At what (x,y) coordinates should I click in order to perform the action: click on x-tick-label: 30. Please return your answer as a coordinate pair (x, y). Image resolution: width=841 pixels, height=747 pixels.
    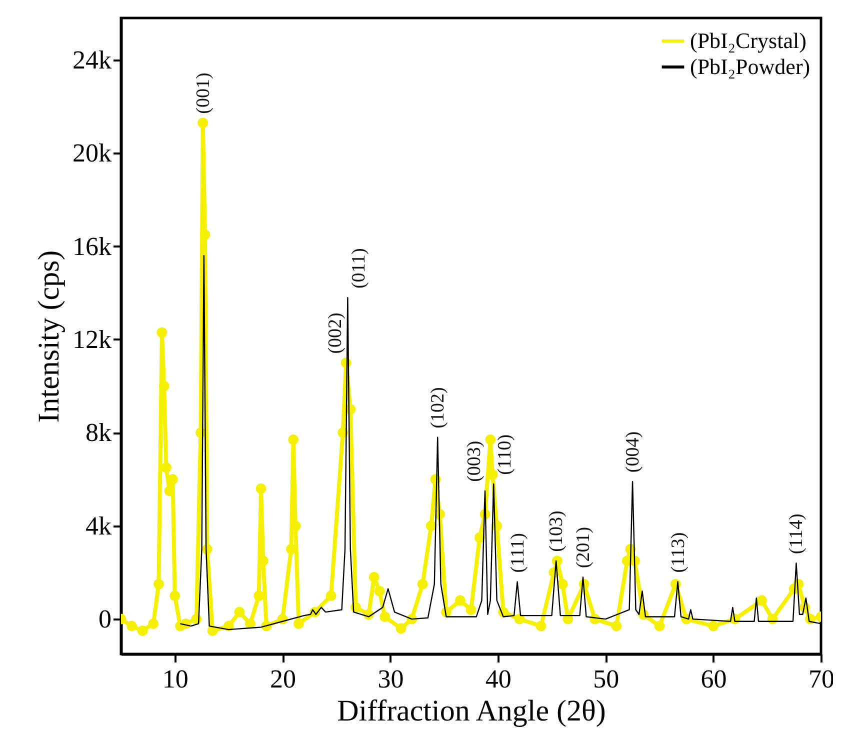
    Looking at the image, I should click on (391, 679).